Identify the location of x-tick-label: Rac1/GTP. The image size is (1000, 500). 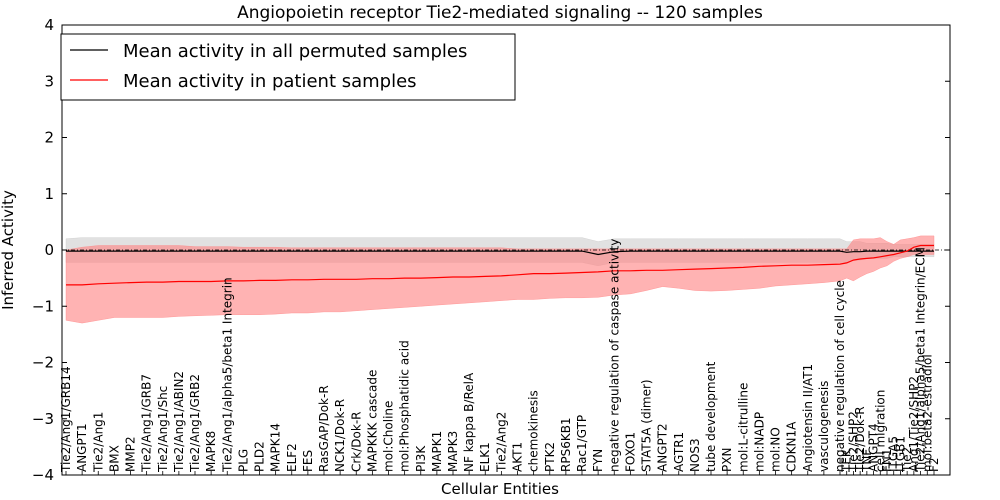
(582, 443).